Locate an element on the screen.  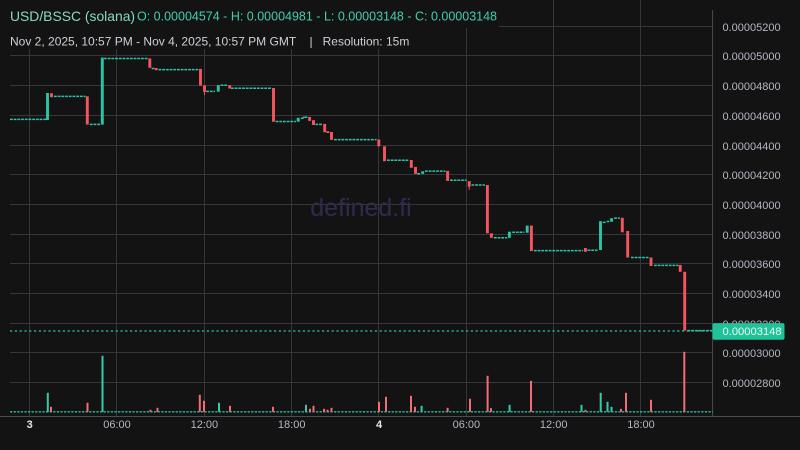
svg-text: 0.00004800 is located at coordinates (752, 87).